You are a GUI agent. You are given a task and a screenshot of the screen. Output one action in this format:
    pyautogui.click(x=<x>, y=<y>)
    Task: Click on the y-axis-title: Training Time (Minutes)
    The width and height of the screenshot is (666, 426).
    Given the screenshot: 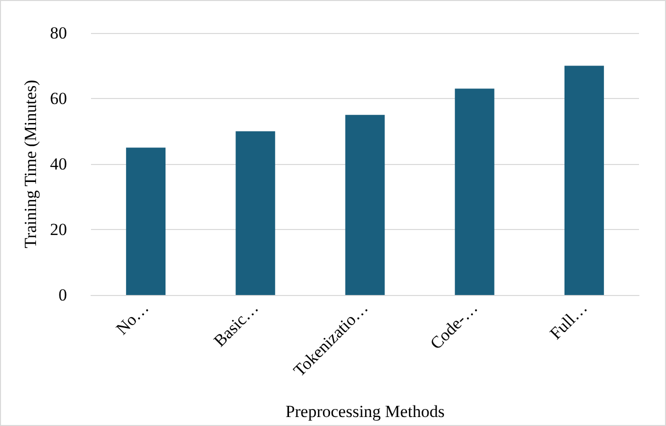 What is the action you would take?
    pyautogui.click(x=30, y=164)
    